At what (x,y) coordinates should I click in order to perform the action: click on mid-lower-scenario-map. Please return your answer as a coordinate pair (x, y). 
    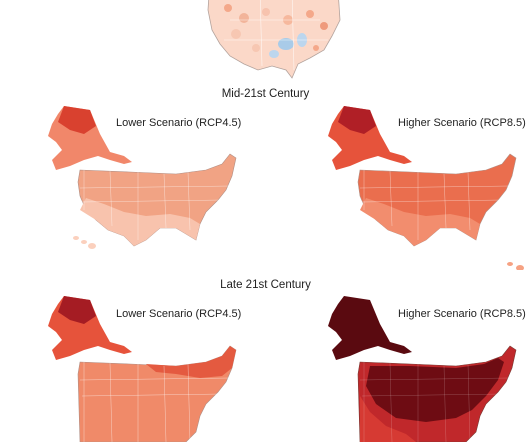
    Looking at the image, I should click on (142, 177).